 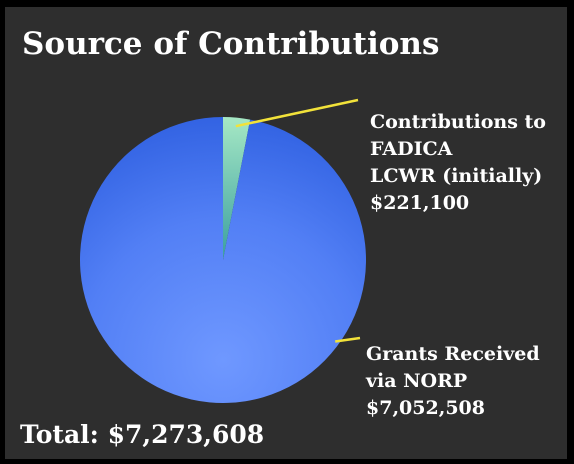 I want to click on slice-label-line: Grants Received, so click(x=453, y=354).